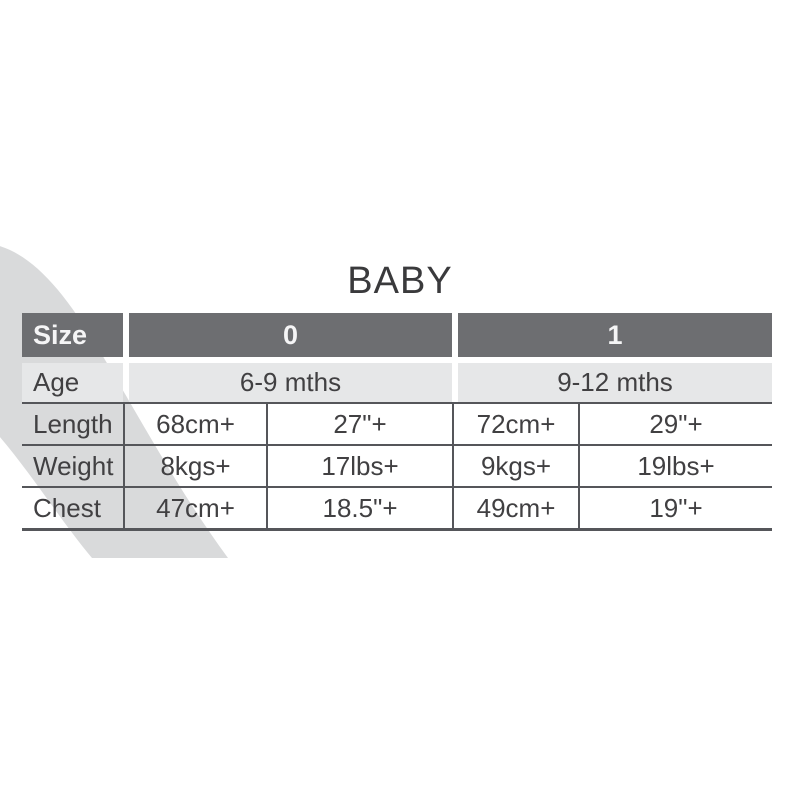 The width and height of the screenshot is (800, 800). I want to click on row-label: Weight, so click(73, 465).